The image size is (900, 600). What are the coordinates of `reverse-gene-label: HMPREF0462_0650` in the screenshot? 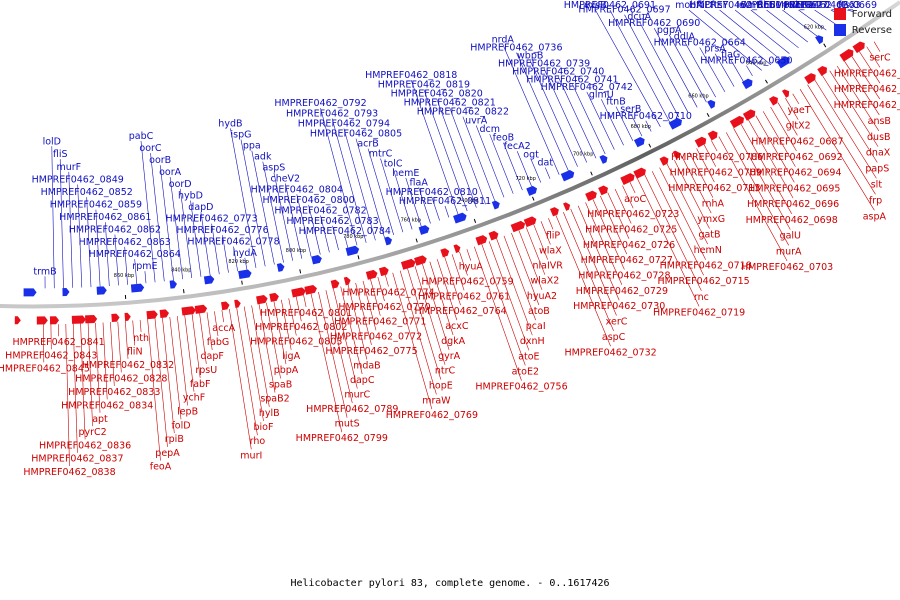 It's located at (746, 61).